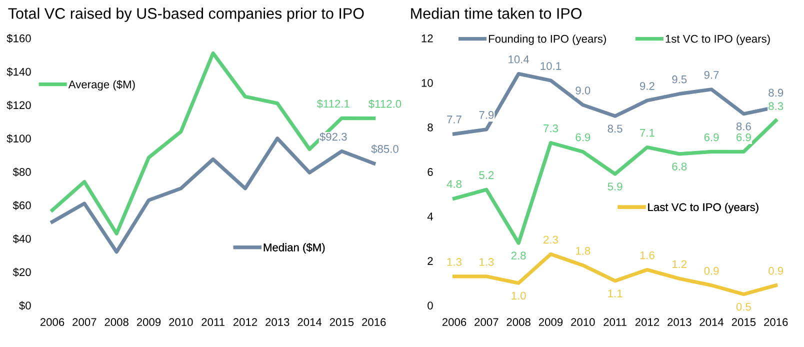 Image resolution: width=804 pixels, height=347 pixels. What do you see at coordinates (427, 82) in the screenshot?
I see `y-tick-label: 10` at bounding box center [427, 82].